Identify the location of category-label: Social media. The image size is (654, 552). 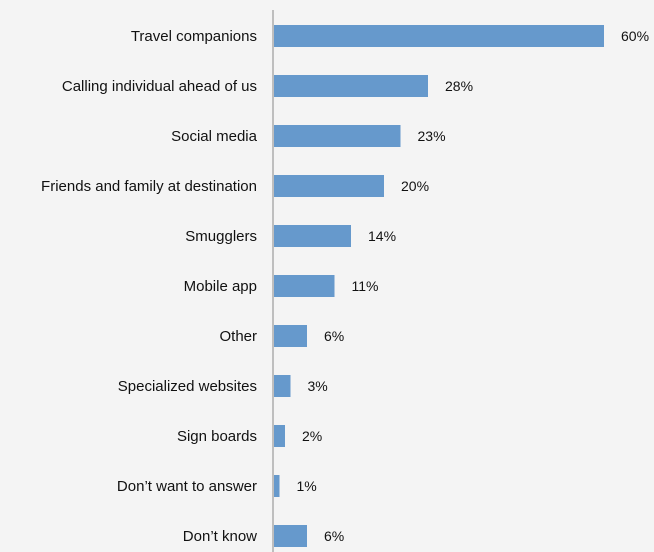
(214, 136).